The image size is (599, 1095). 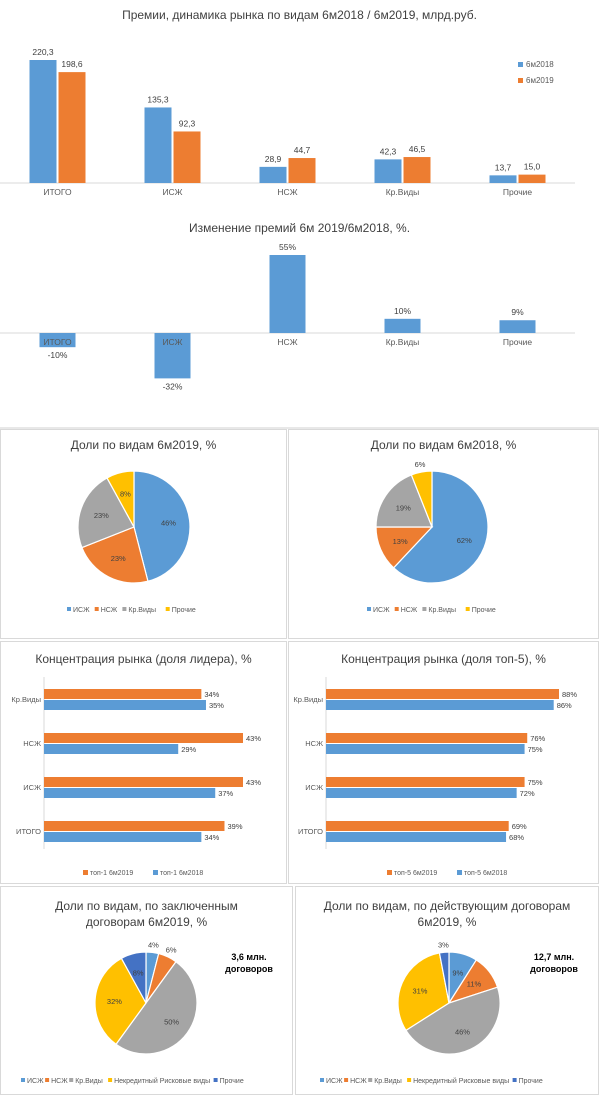 I want to click on x-tick-label-прочие: Прочие, so click(x=518, y=342).